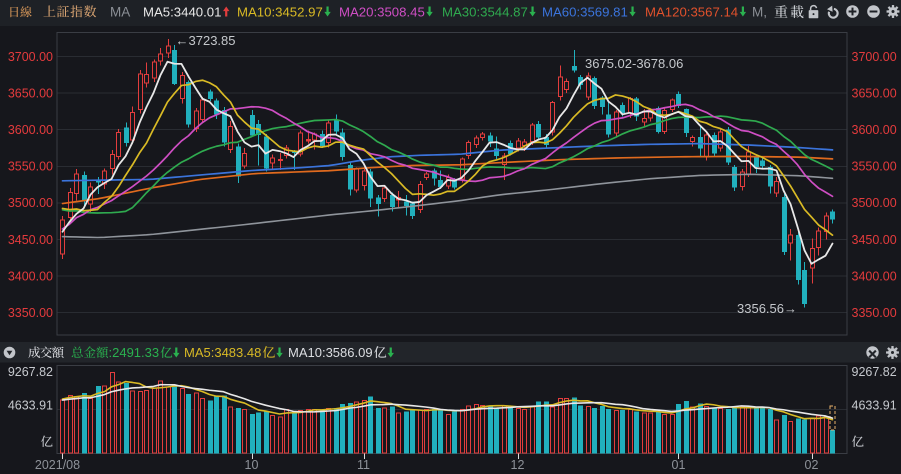 The height and width of the screenshot is (474, 901). What do you see at coordinates (518, 465) in the screenshot?
I see `svg-text: 12` at bounding box center [518, 465].